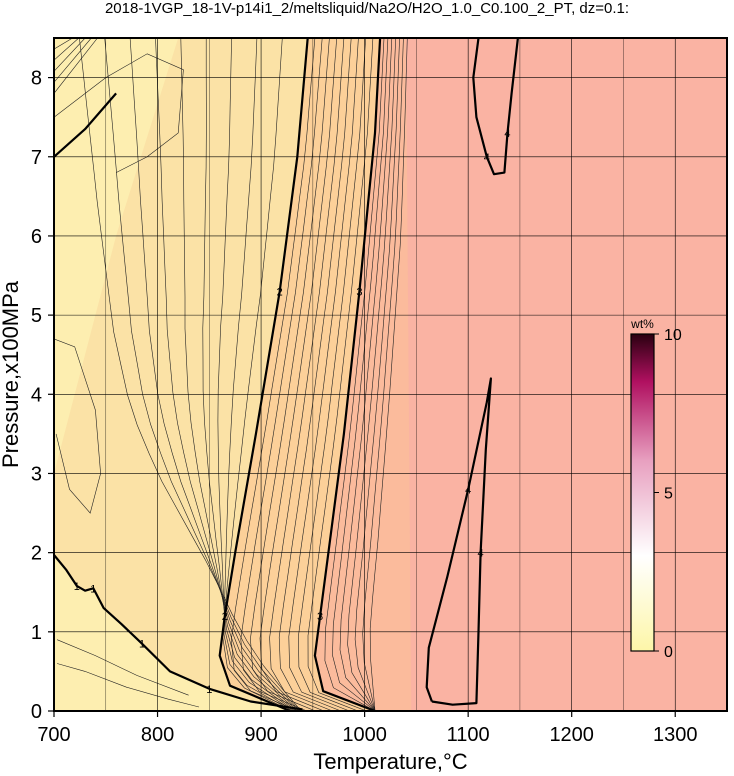 The height and width of the screenshot is (776, 734). What do you see at coordinates (36, 633) in the screenshot?
I see `y-tick-label: 1` at bounding box center [36, 633].